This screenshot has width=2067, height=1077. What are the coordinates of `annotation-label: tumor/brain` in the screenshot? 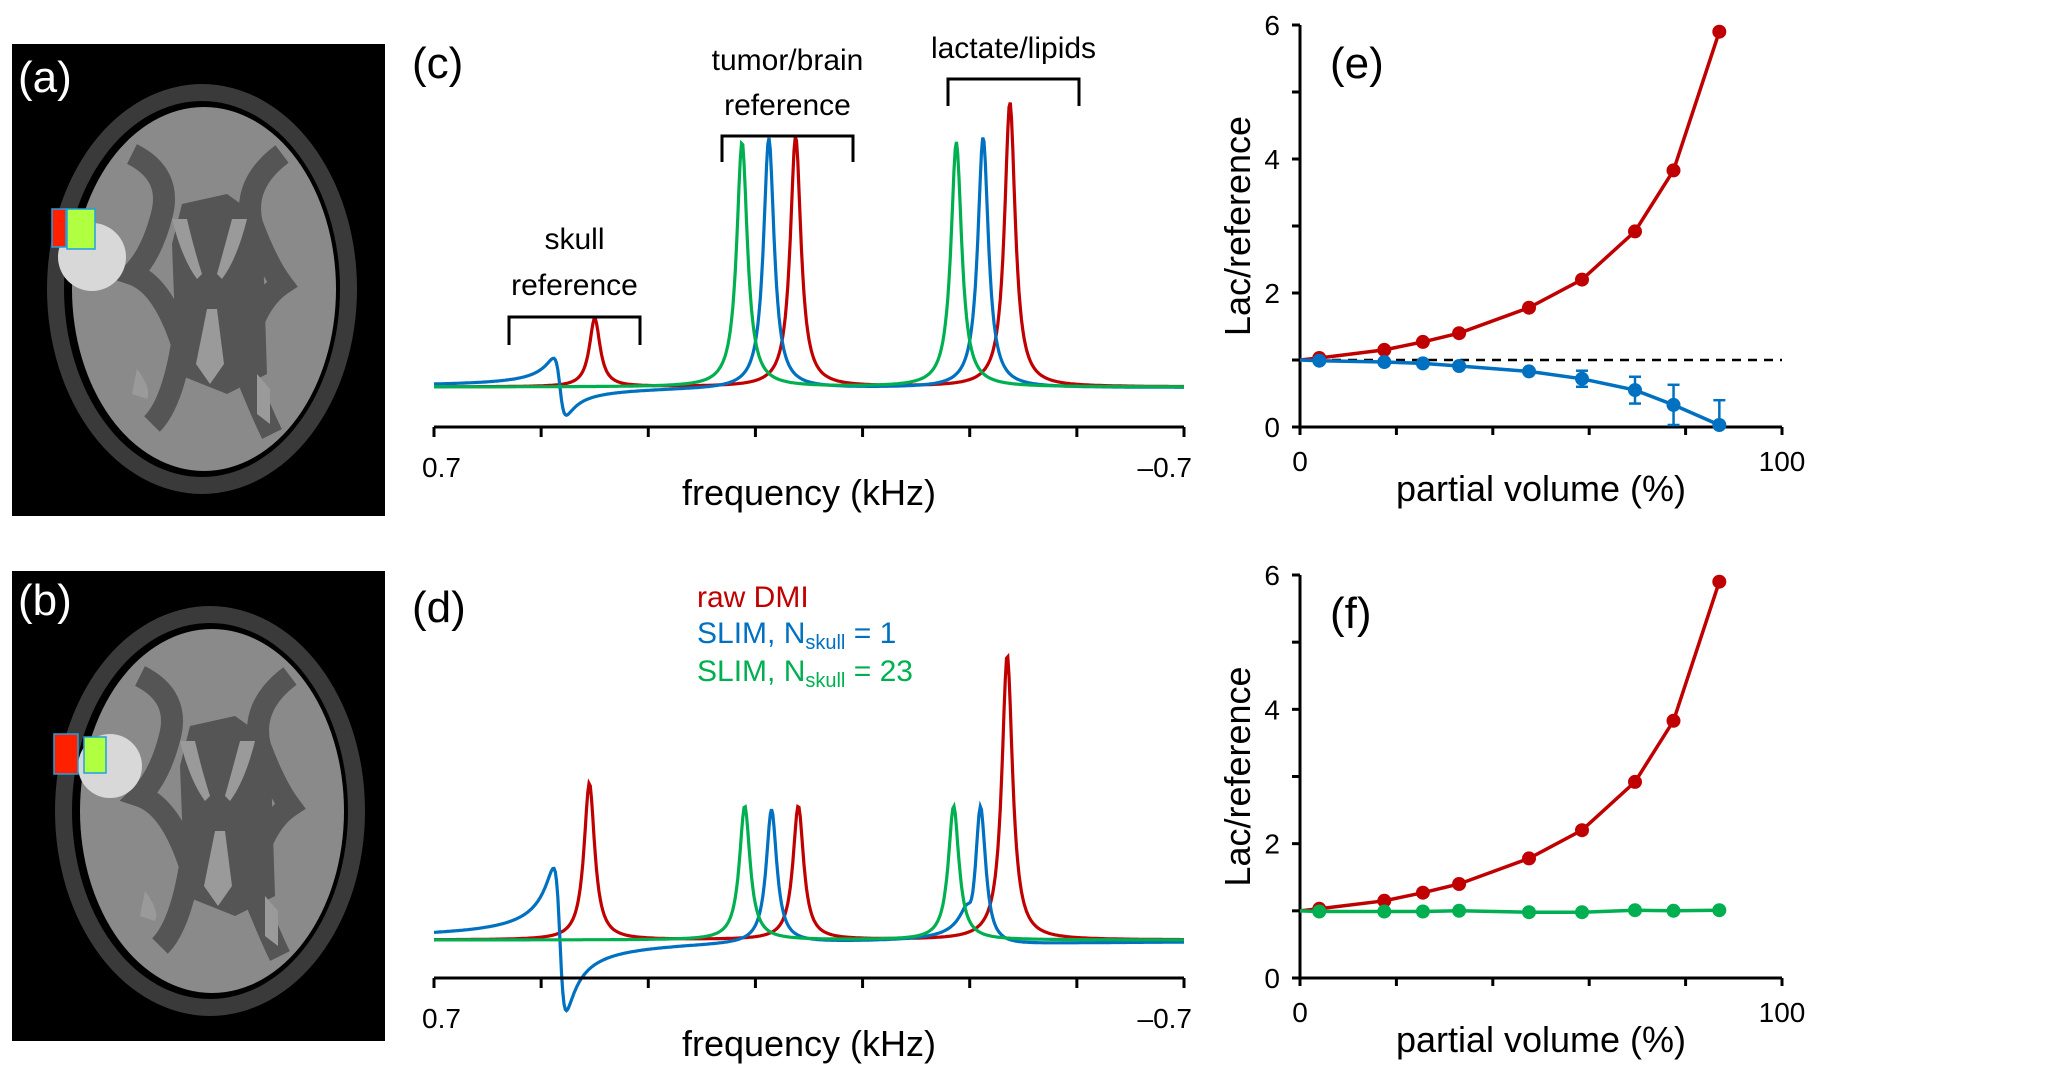 It's located at (788, 60).